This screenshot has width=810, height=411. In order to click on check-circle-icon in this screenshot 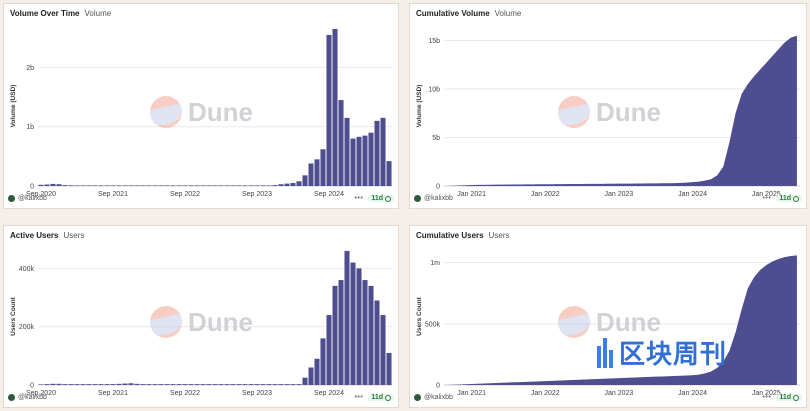, I will do `click(796, 397)`.